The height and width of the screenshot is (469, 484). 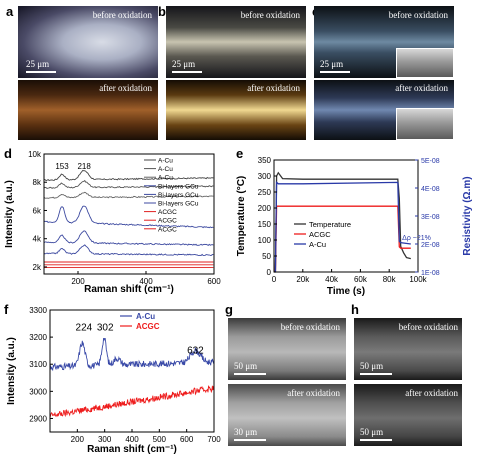 What do you see at coordinates (62, 166) in the screenshot?
I see `chart-d-peak-label-0: 153` at bounding box center [62, 166].